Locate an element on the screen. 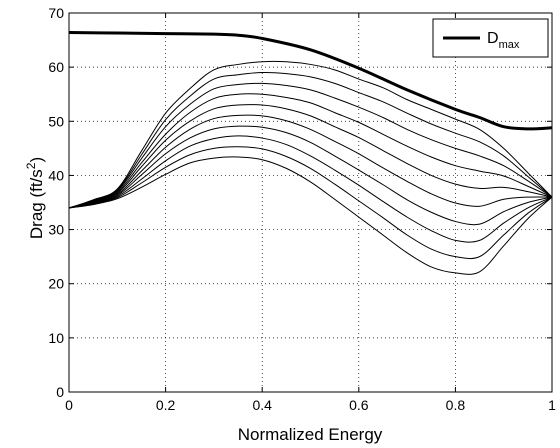  y-tick-label: 40 is located at coordinates (56, 175).